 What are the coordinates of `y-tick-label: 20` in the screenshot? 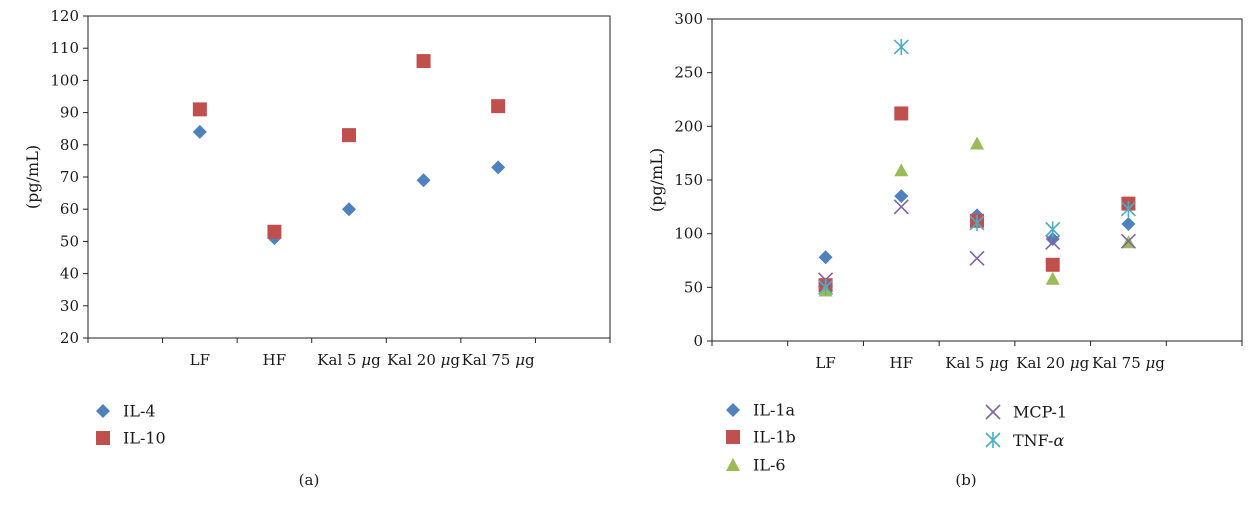 It's located at (69, 338).